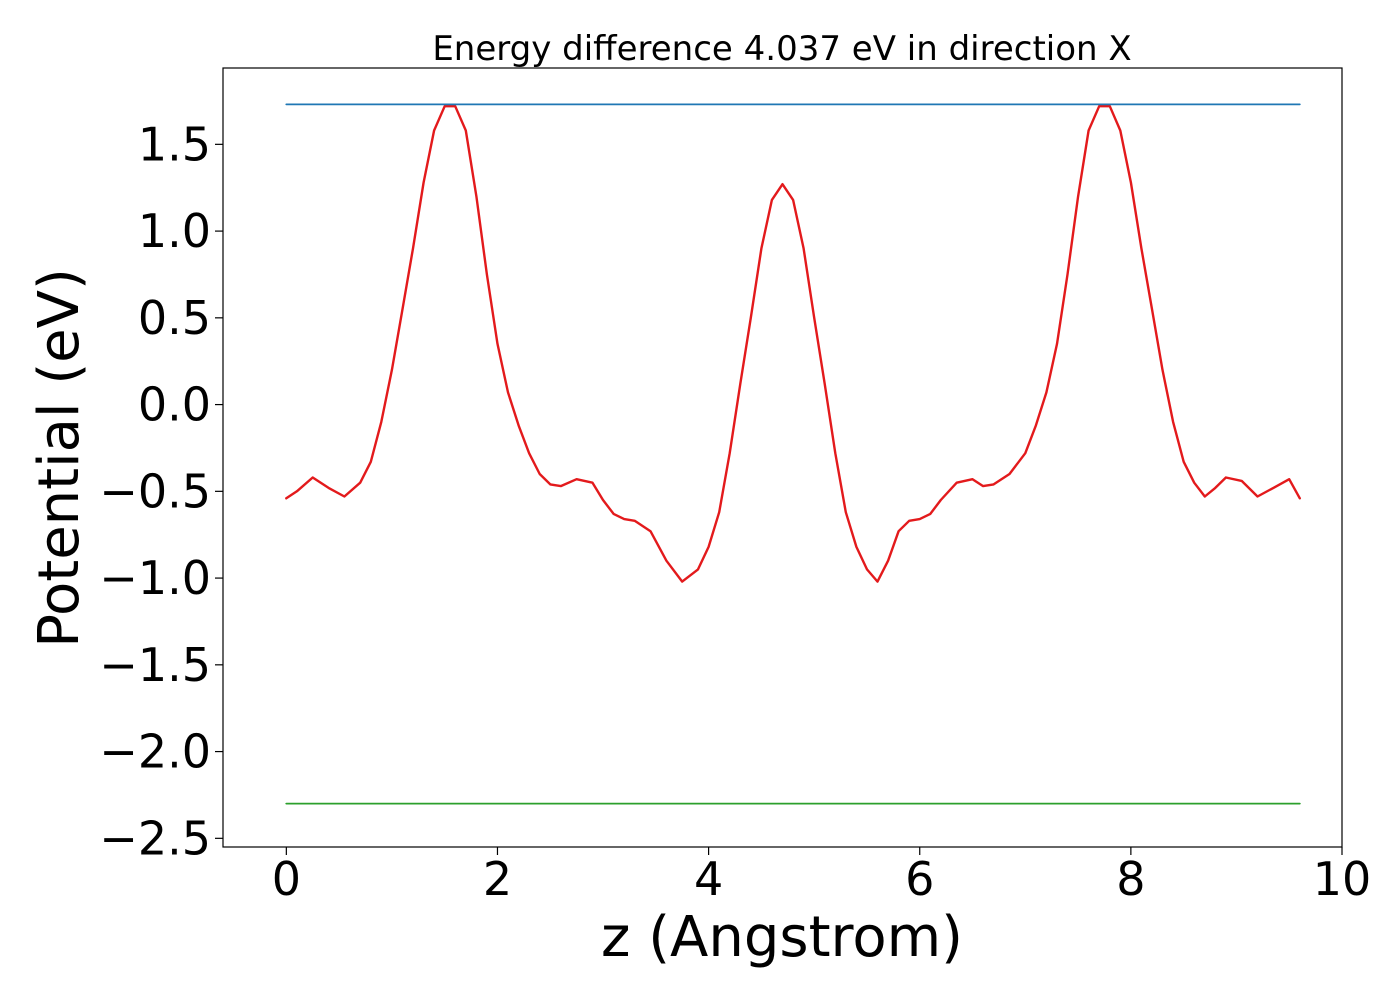 The height and width of the screenshot is (1000, 1400). I want to click on x-axis-ticks: 0 2 4 6 8 10, so click(822, 876).